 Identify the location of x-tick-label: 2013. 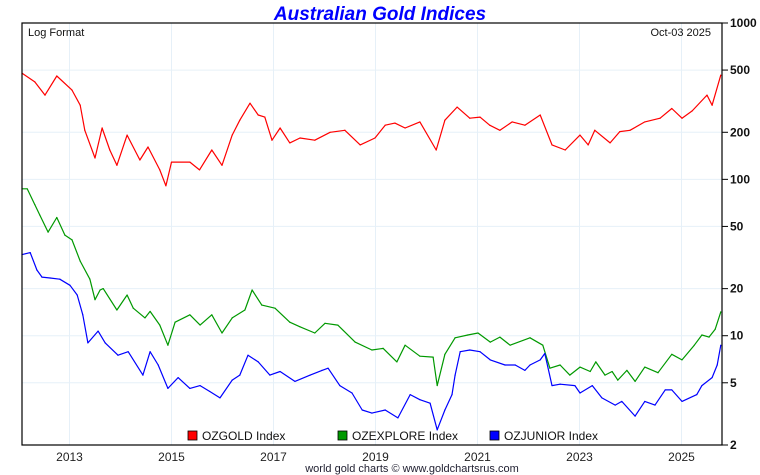
(69, 457).